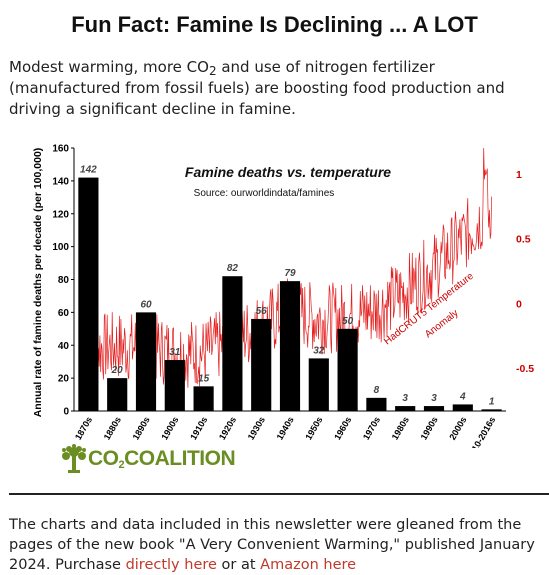  Describe the element at coordinates (204, 378) in the screenshot. I see `bar-value-label: 15` at that location.